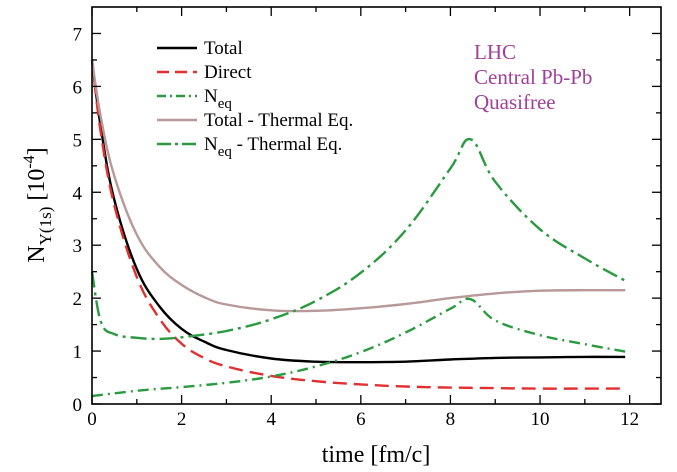 This screenshot has height=472, width=677. What do you see at coordinates (78, 193) in the screenshot?
I see `y-tick-label: 4` at bounding box center [78, 193].